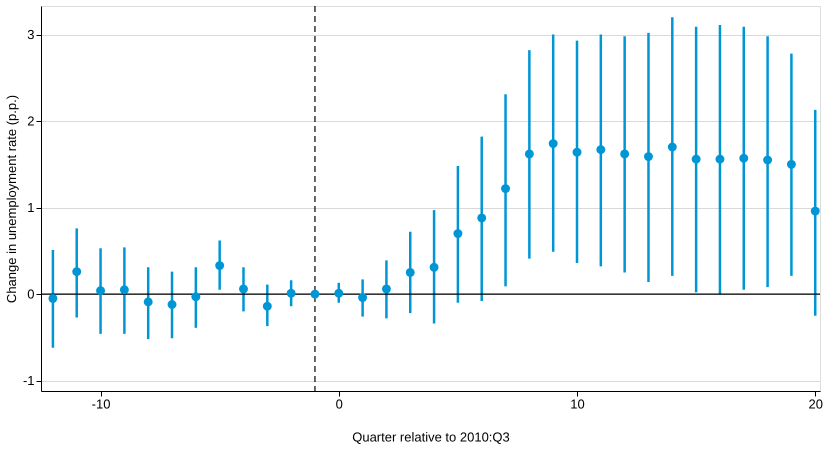 Image resolution: width=828 pixels, height=449 pixels. Describe the element at coordinates (101, 404) in the screenshot. I see `x-tick-label: -10` at that location.